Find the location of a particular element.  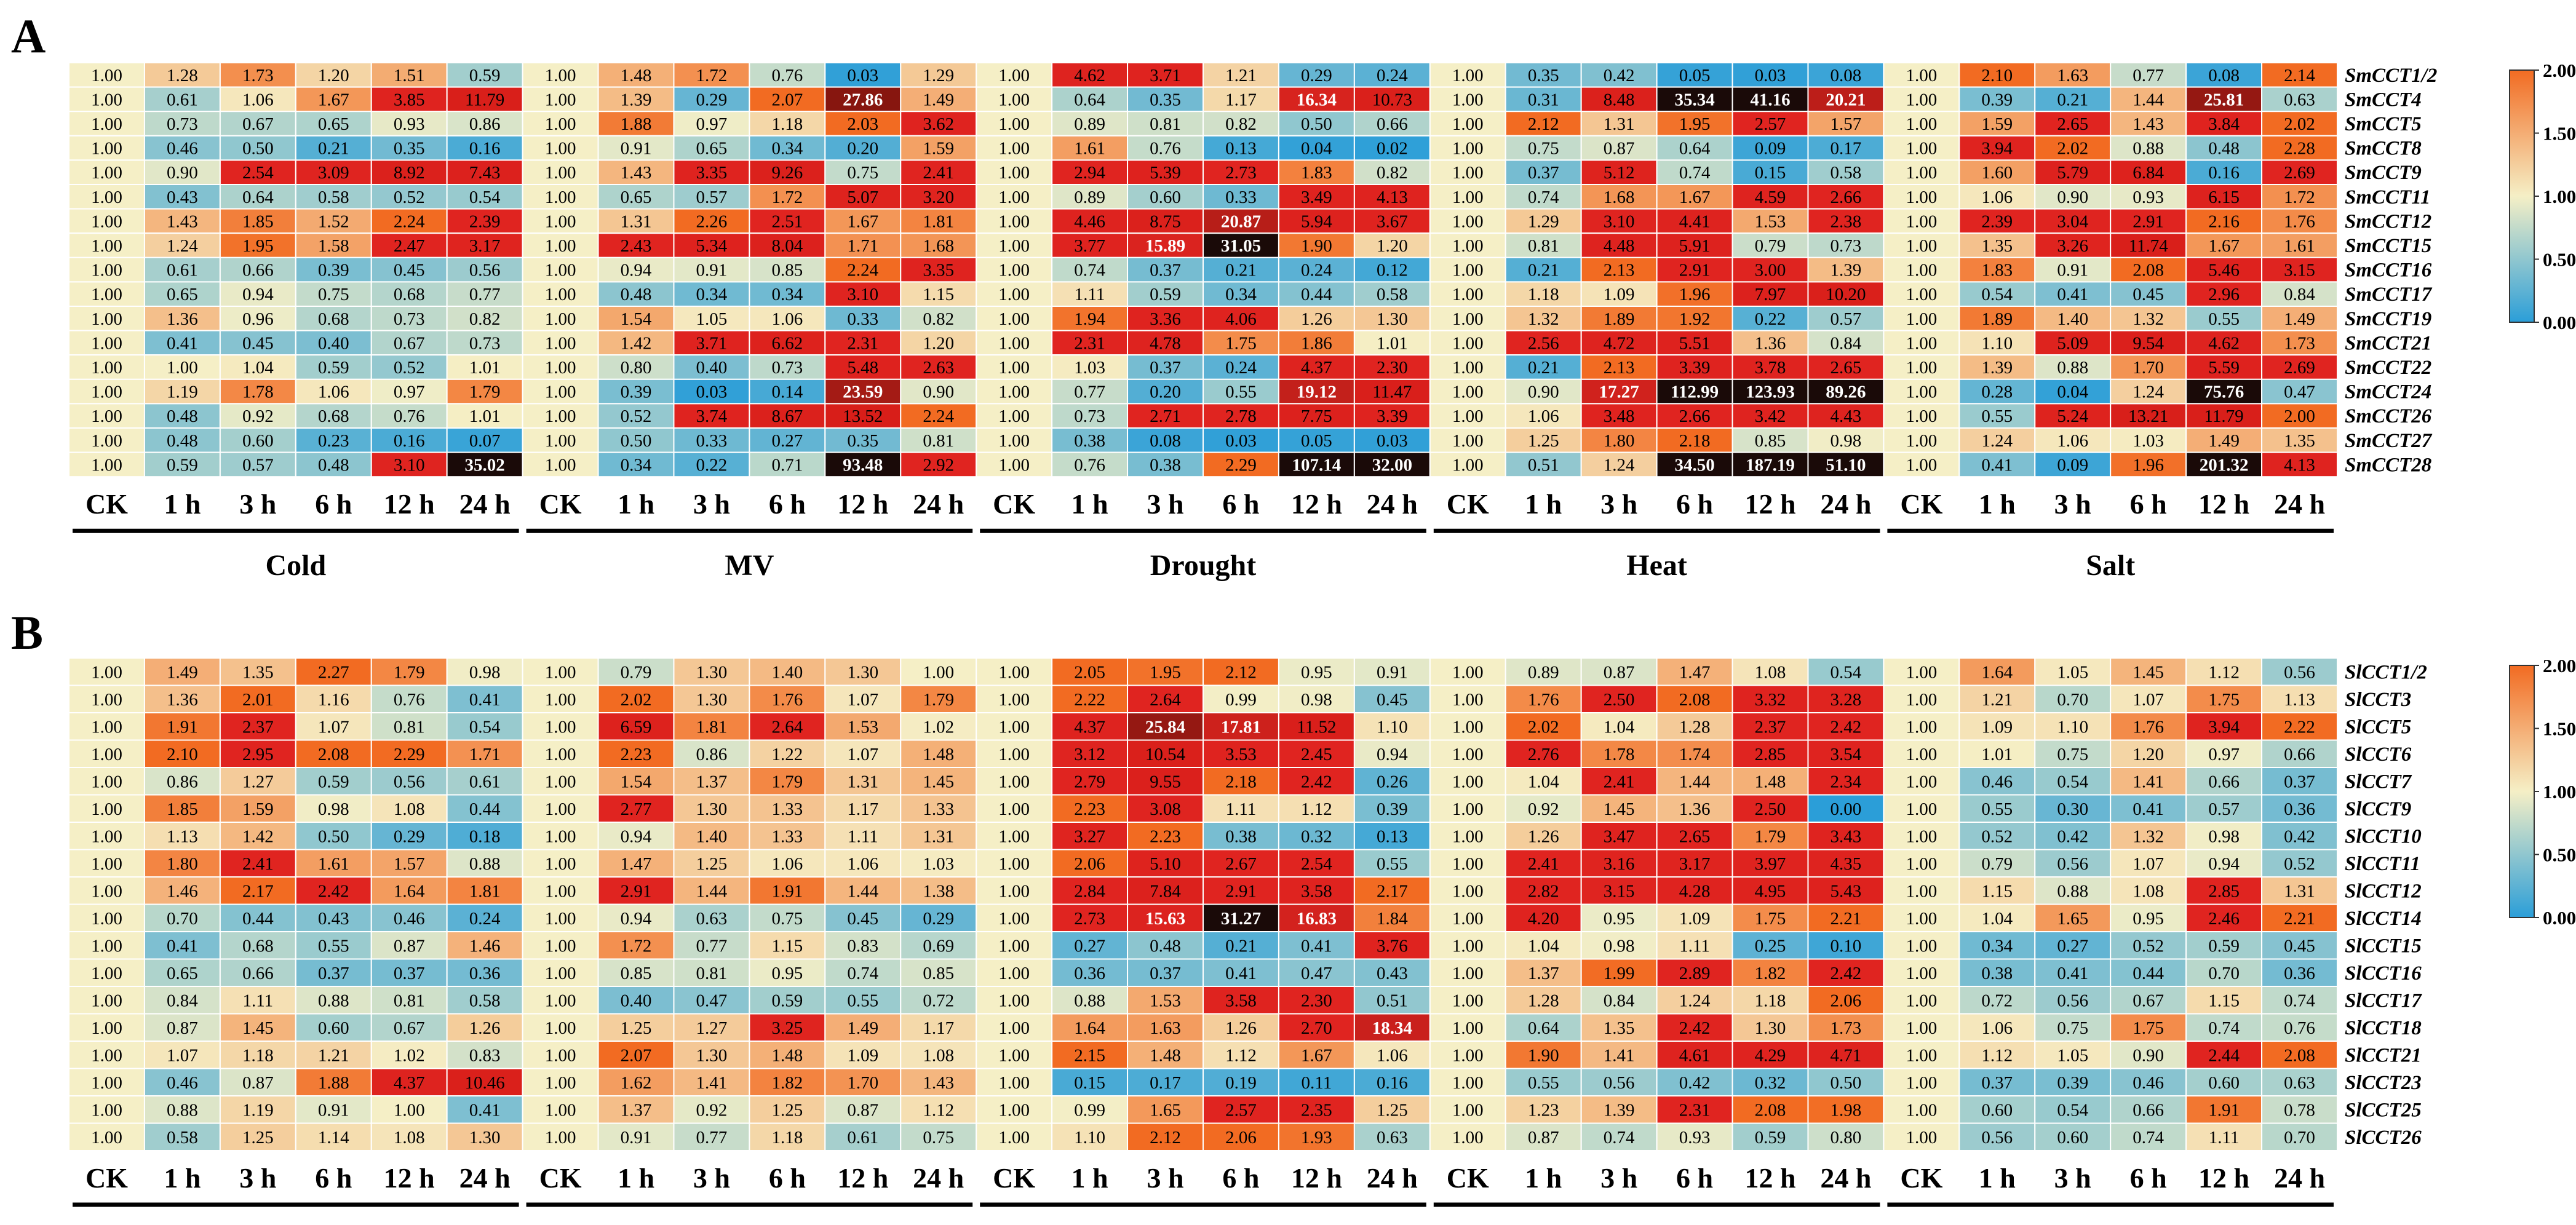

cell-value-label: 1.08 is located at coordinates (1770, 672).